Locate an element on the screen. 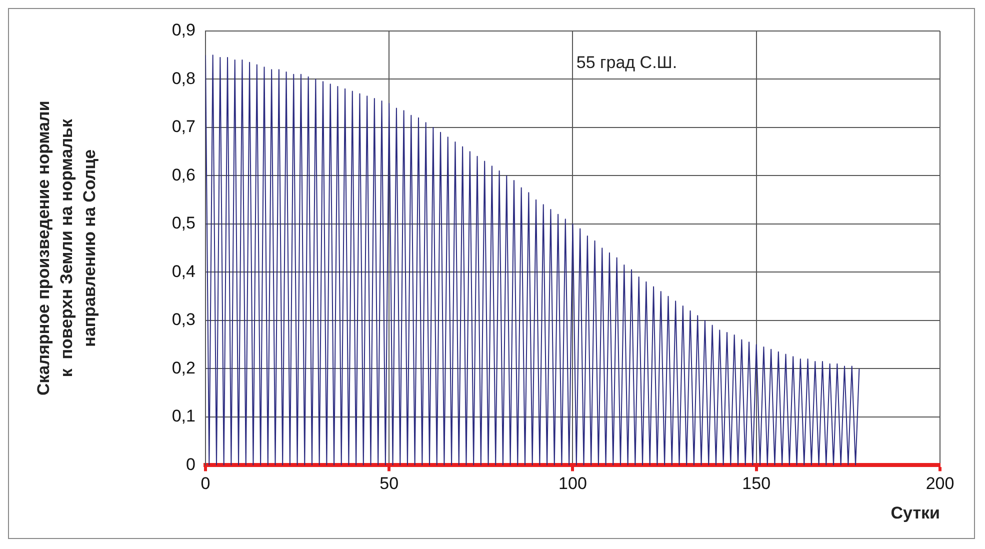  y-tick-label: 0,7 is located at coordinates (184, 126).